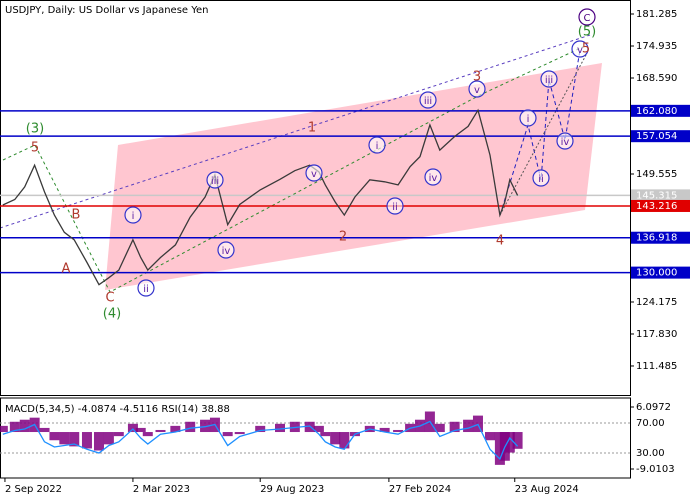 The width and height of the screenshot is (700, 500). Describe the element at coordinates (650, 423) in the screenshot. I see `y2-tick-label: 70.00` at that location.